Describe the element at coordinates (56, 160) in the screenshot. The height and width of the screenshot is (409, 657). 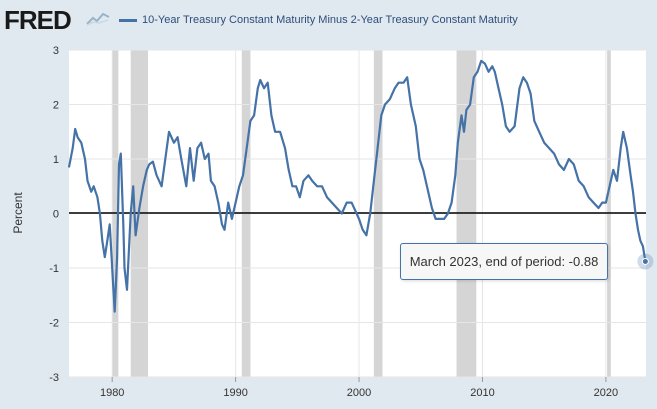
I see `y-tick-label: 1` at that location.